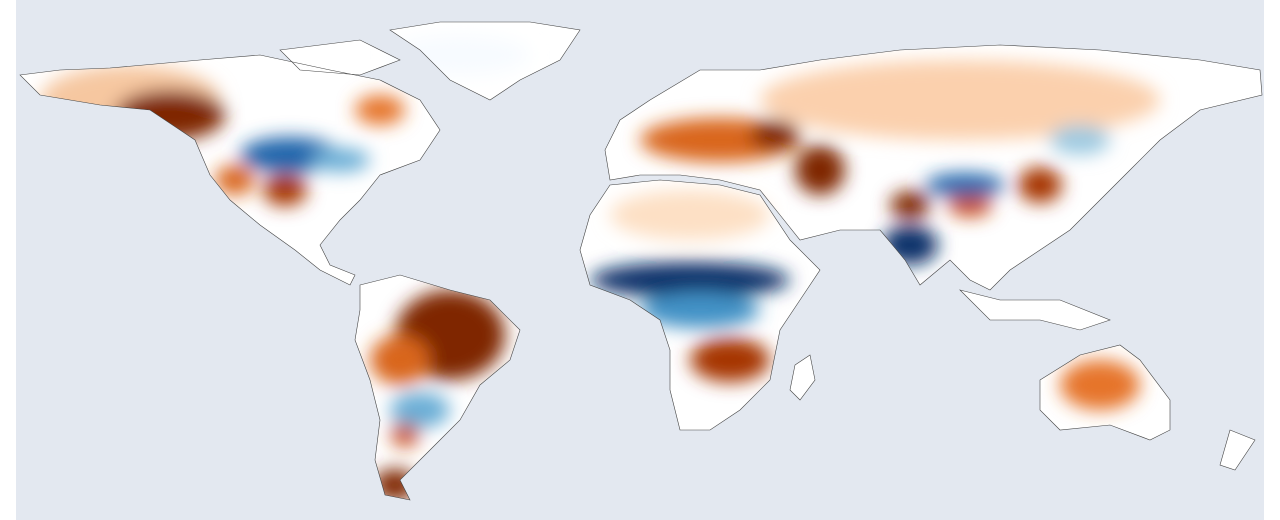  I want to click on madagascar, so click(802, 377).